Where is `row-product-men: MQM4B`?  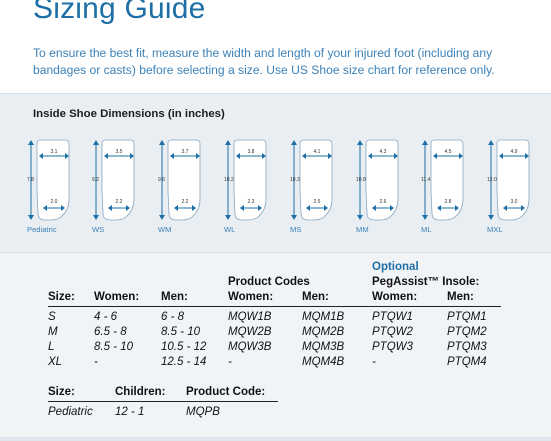 row-product-men: MQM4B is located at coordinates (323, 362).